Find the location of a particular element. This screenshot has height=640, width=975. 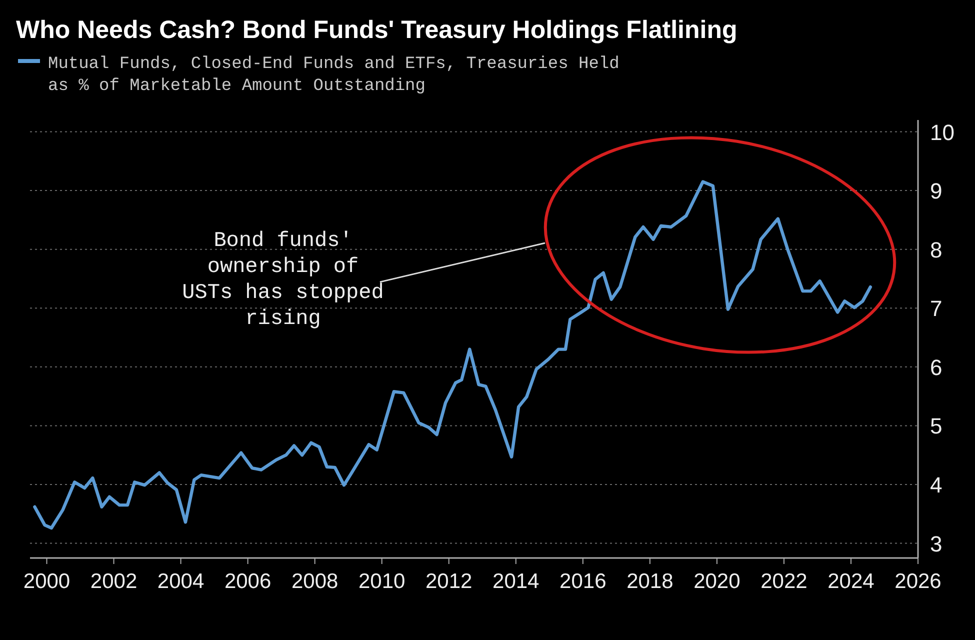

x-tick-label: 2020 is located at coordinates (717, 581).